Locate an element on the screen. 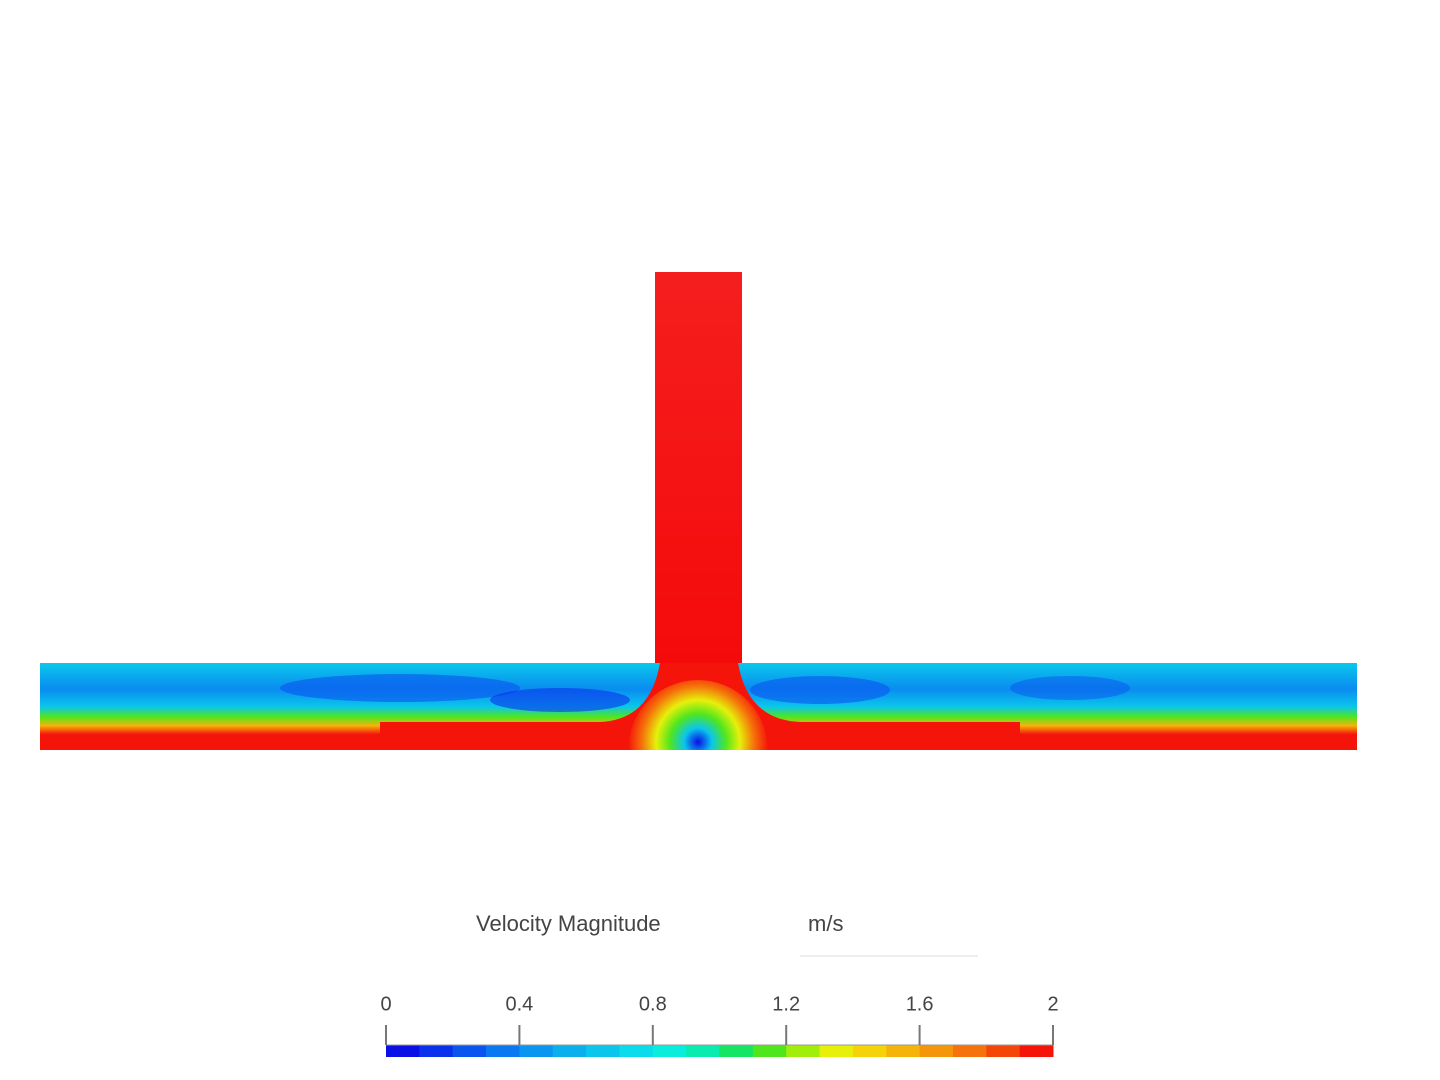 This screenshot has width=1440, height=1080. legend-title: Velocity Magnitude is located at coordinates (568, 923).